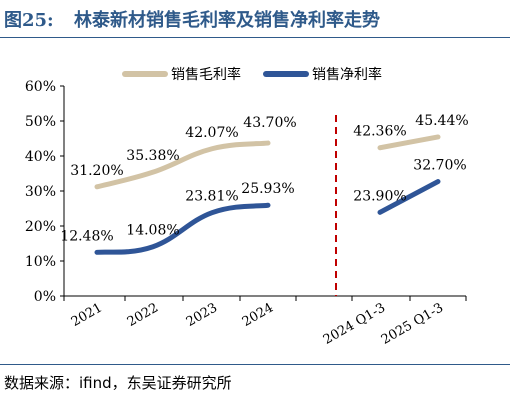  I want to click on x-tick-label: 2024 Q1-3, so click(354, 323).